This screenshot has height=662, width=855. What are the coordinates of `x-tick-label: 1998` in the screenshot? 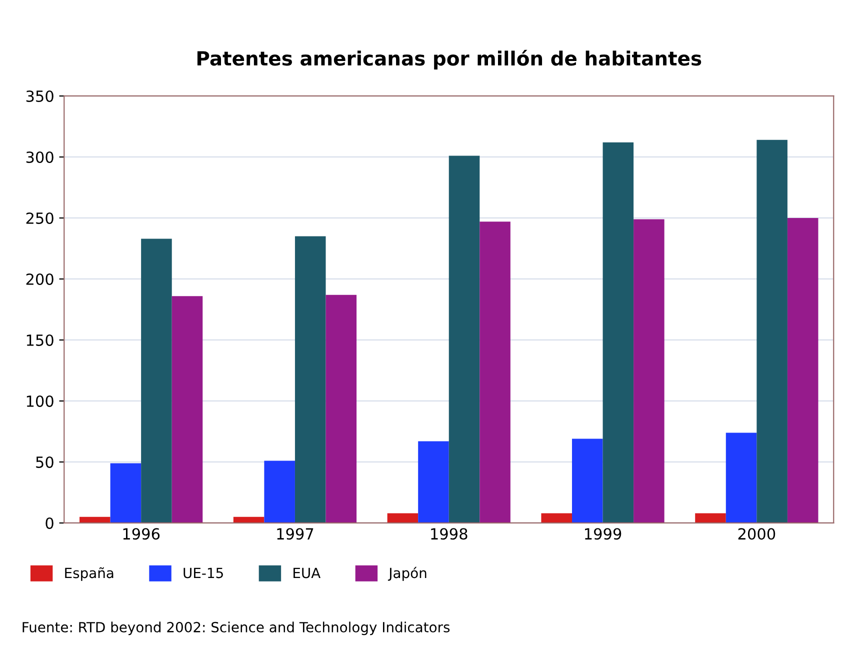 It's located at (449, 534).